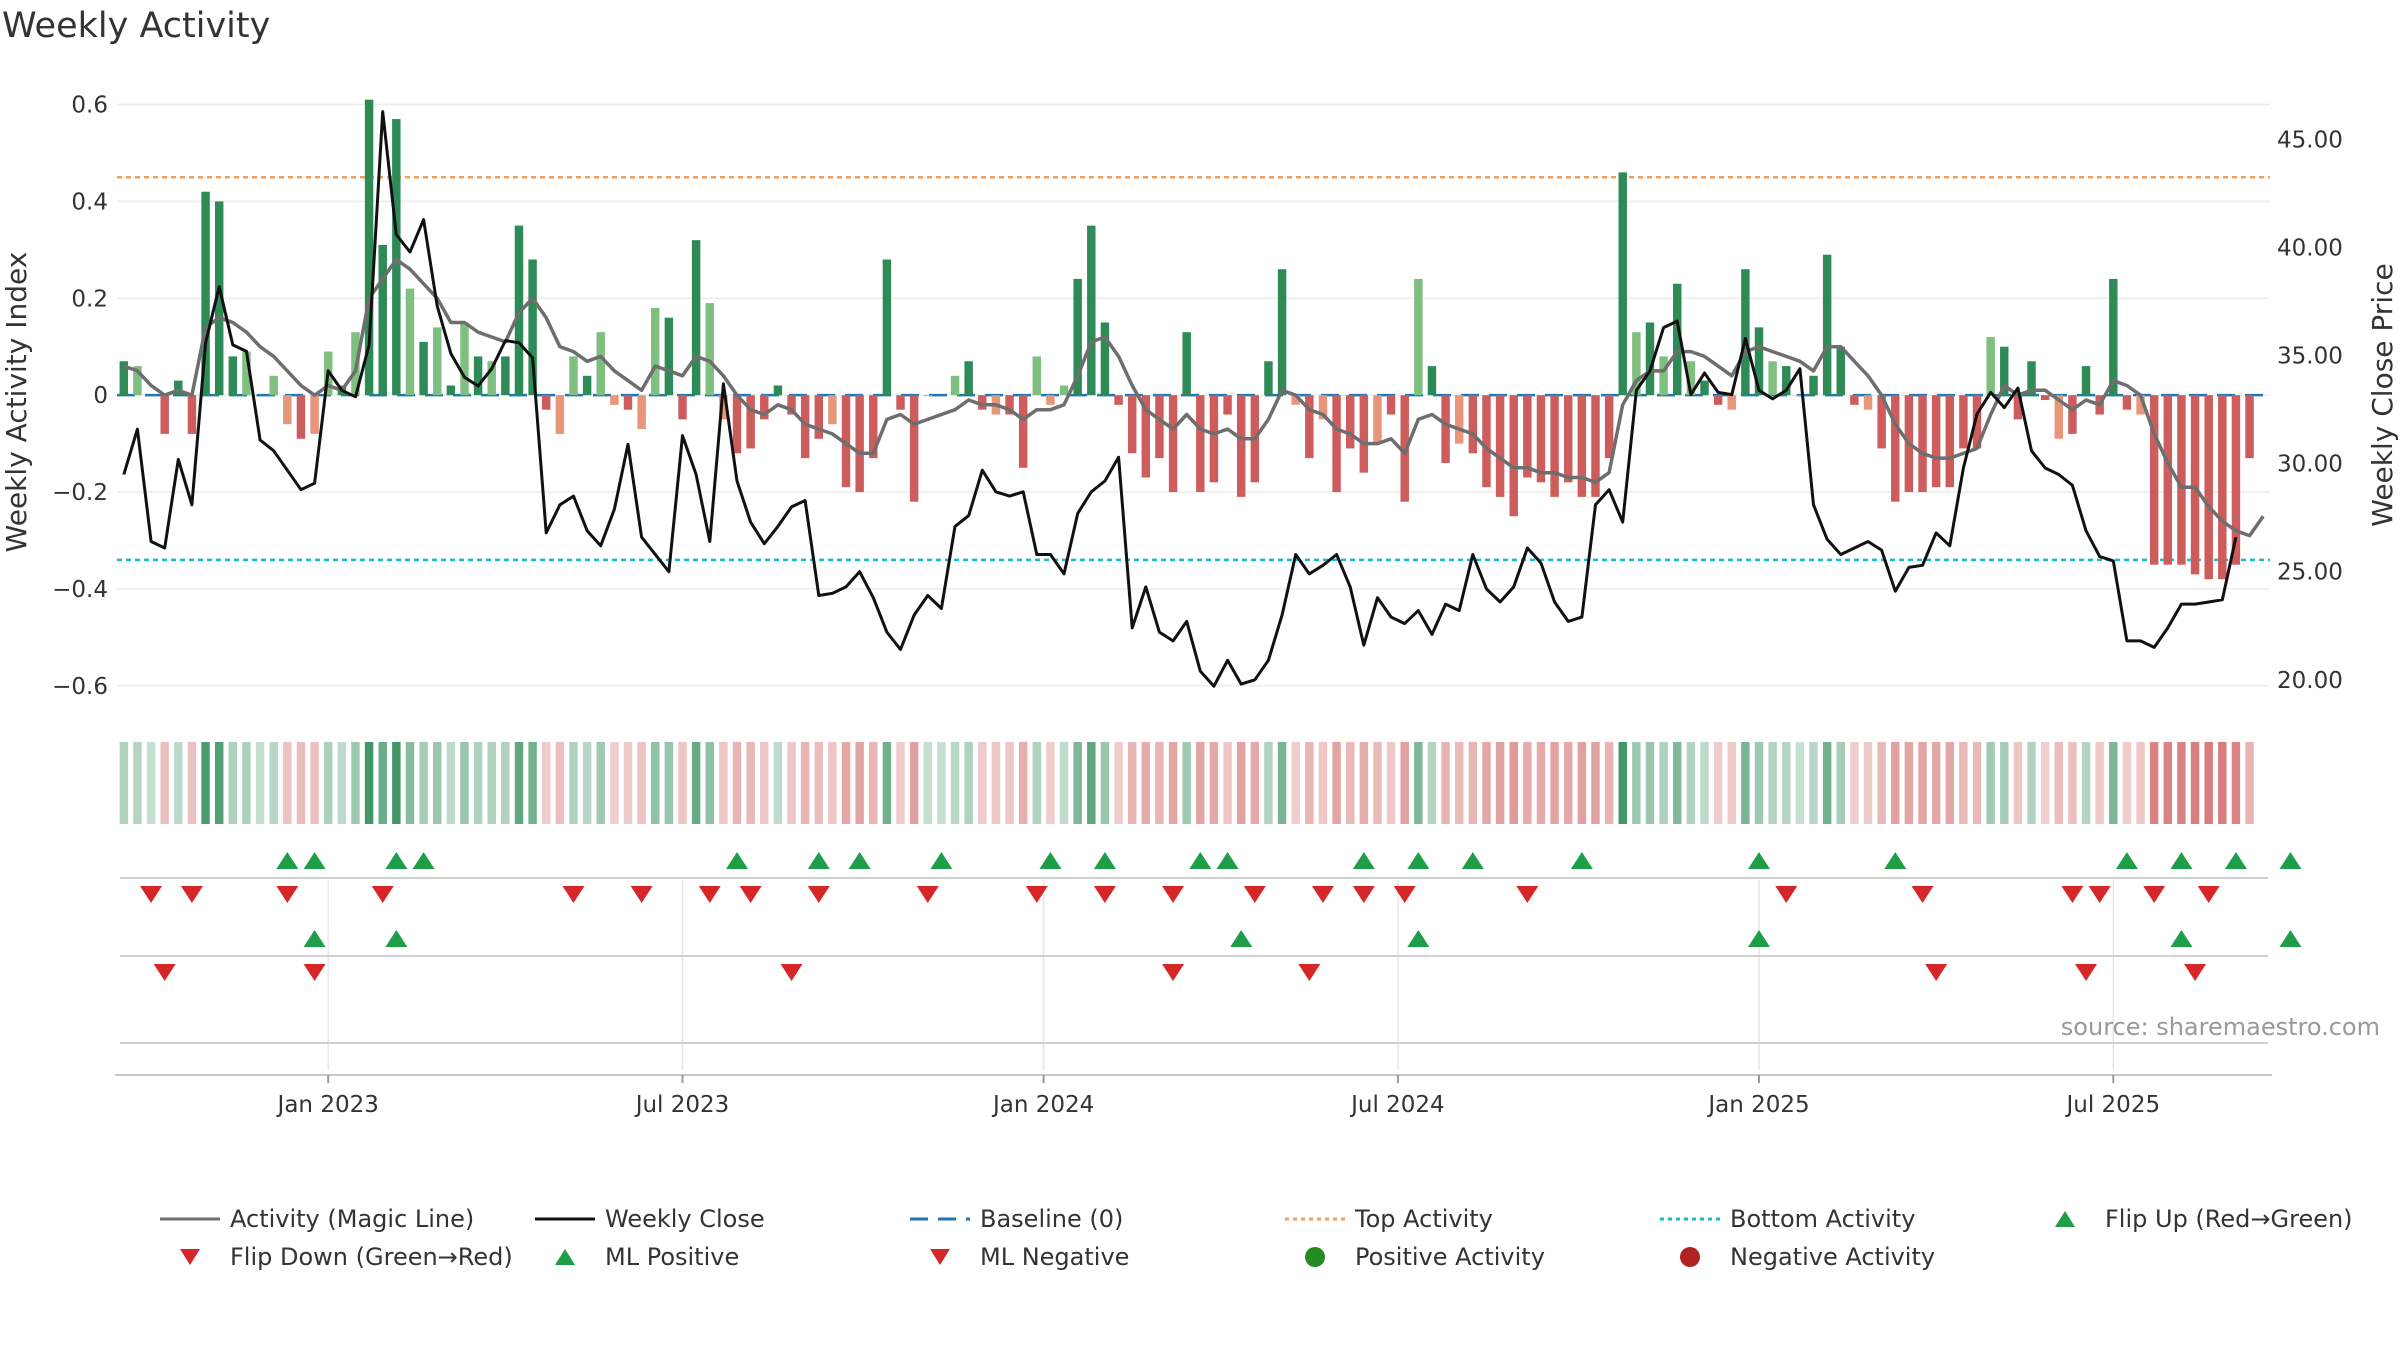 The image size is (2400, 1350). What do you see at coordinates (2310, 249) in the screenshot?
I see `y-right-tick-label: 40.00` at bounding box center [2310, 249].